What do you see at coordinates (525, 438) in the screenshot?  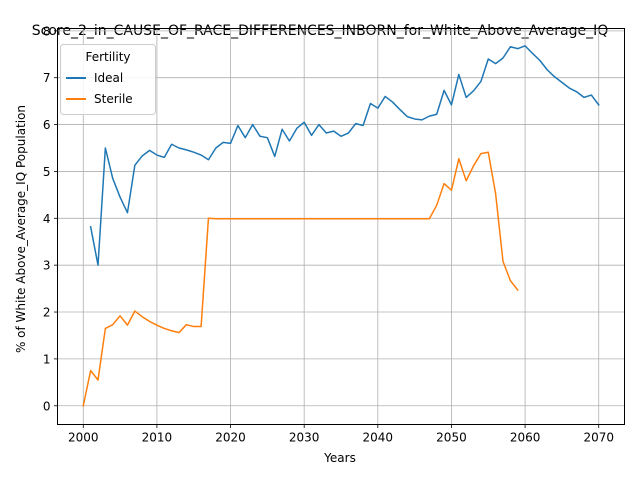 I see `x-tick-label: 2060` at bounding box center [525, 438].